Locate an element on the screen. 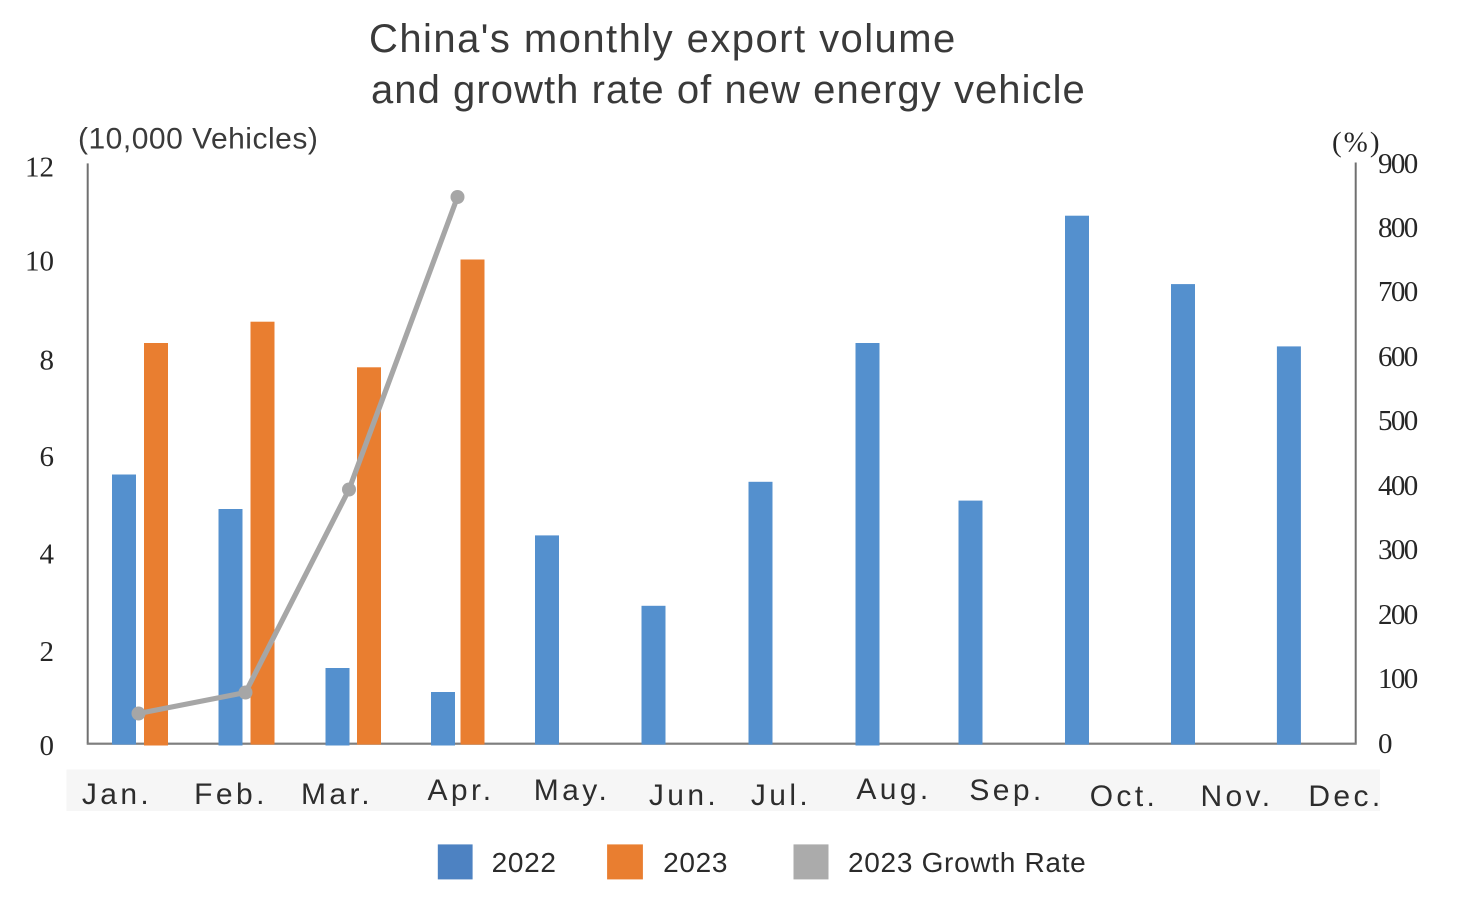 This screenshot has height=910, width=1472. svg-text: May. is located at coordinates (572, 790).